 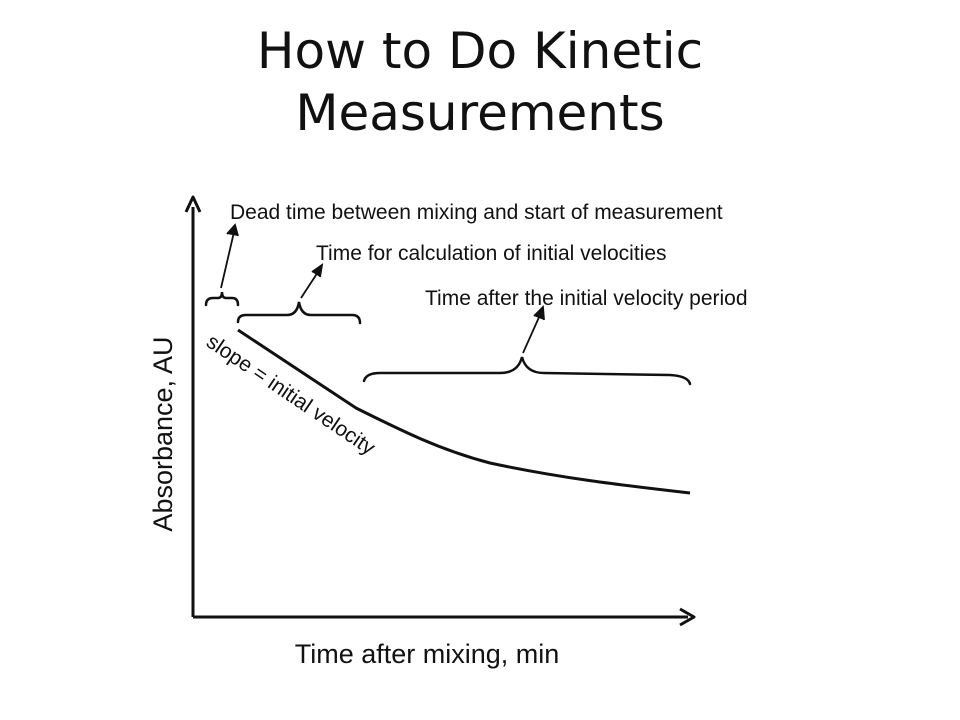 I want to click on dead-time-arrowhead, so click(x=232, y=230).